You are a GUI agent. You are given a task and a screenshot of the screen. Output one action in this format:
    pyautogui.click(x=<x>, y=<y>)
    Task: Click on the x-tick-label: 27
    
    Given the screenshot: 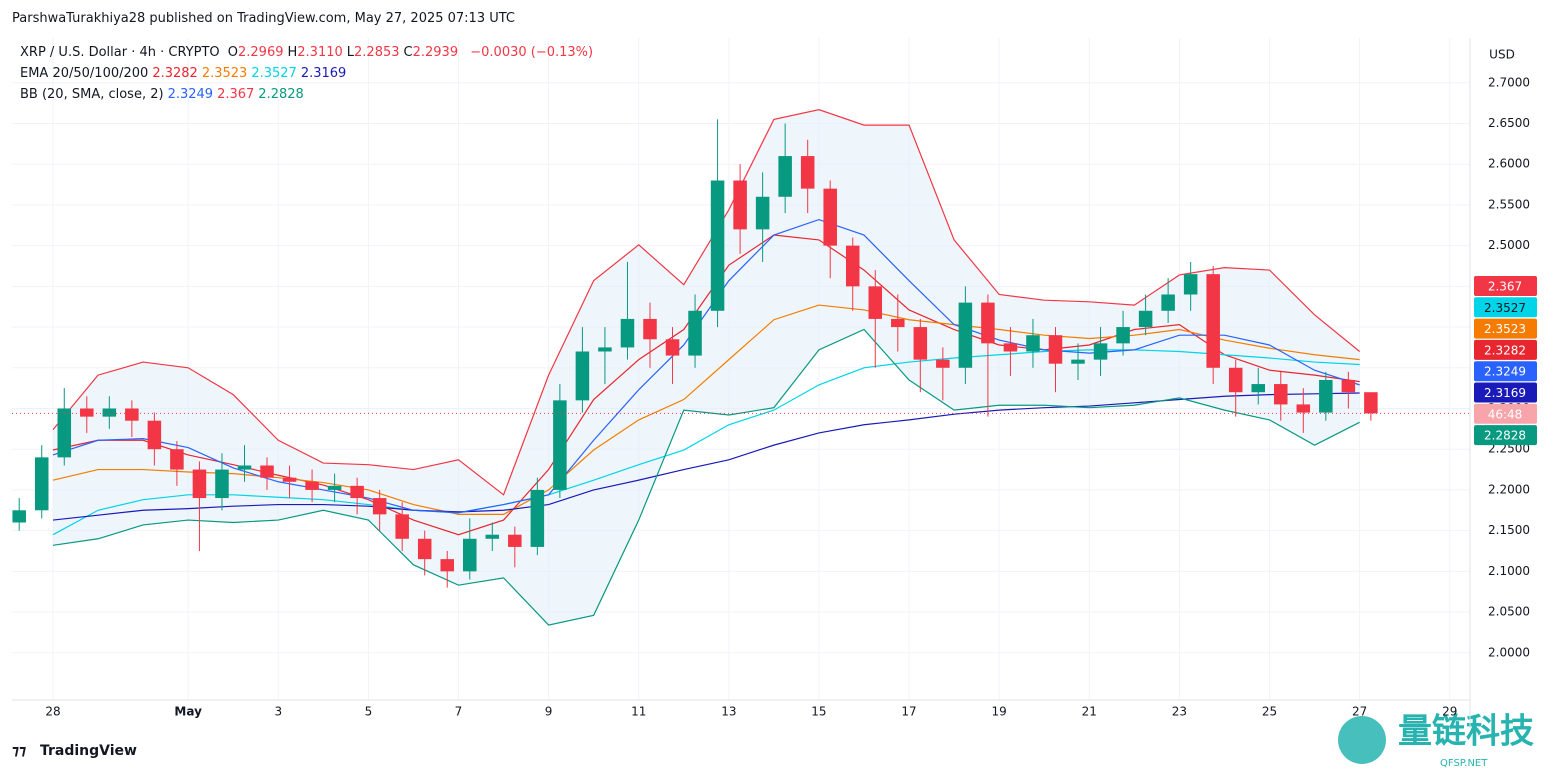 What is the action you would take?
    pyautogui.click(x=1359, y=712)
    